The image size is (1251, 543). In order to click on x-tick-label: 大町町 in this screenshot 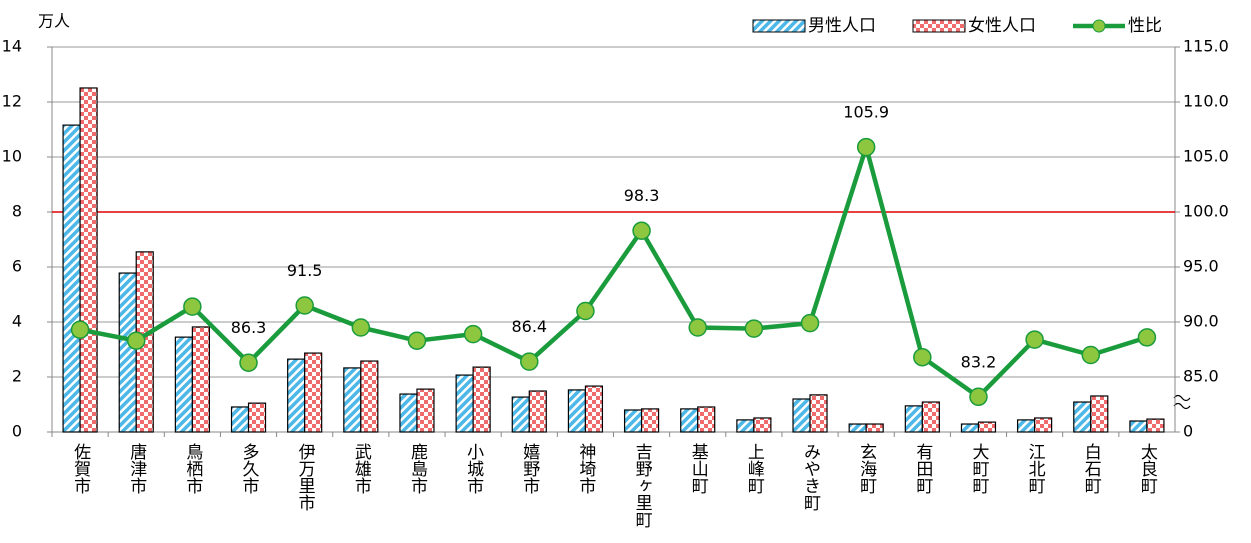, I will do `click(978, 468)`.